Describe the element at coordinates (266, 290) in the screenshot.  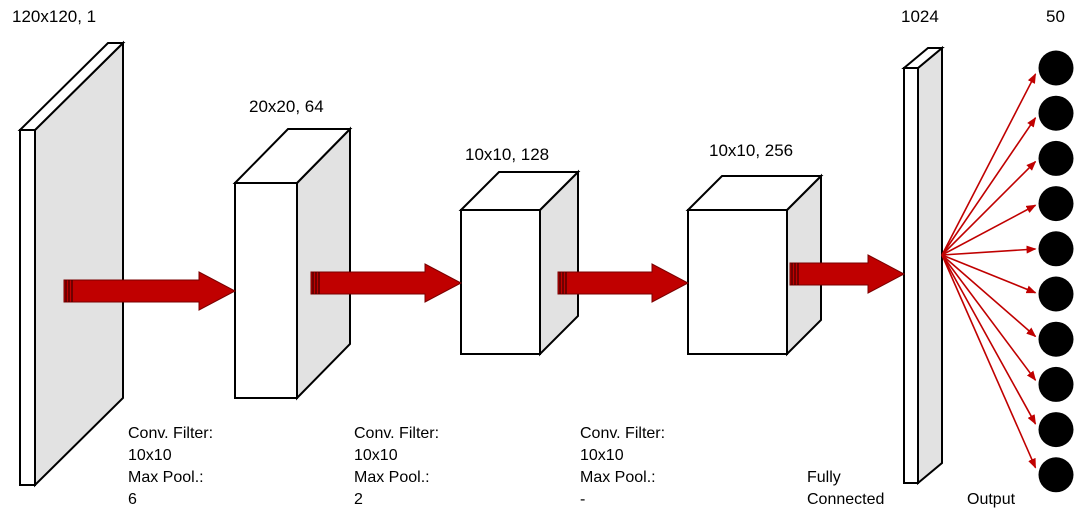
I see `conv1-block-front-face` at that location.